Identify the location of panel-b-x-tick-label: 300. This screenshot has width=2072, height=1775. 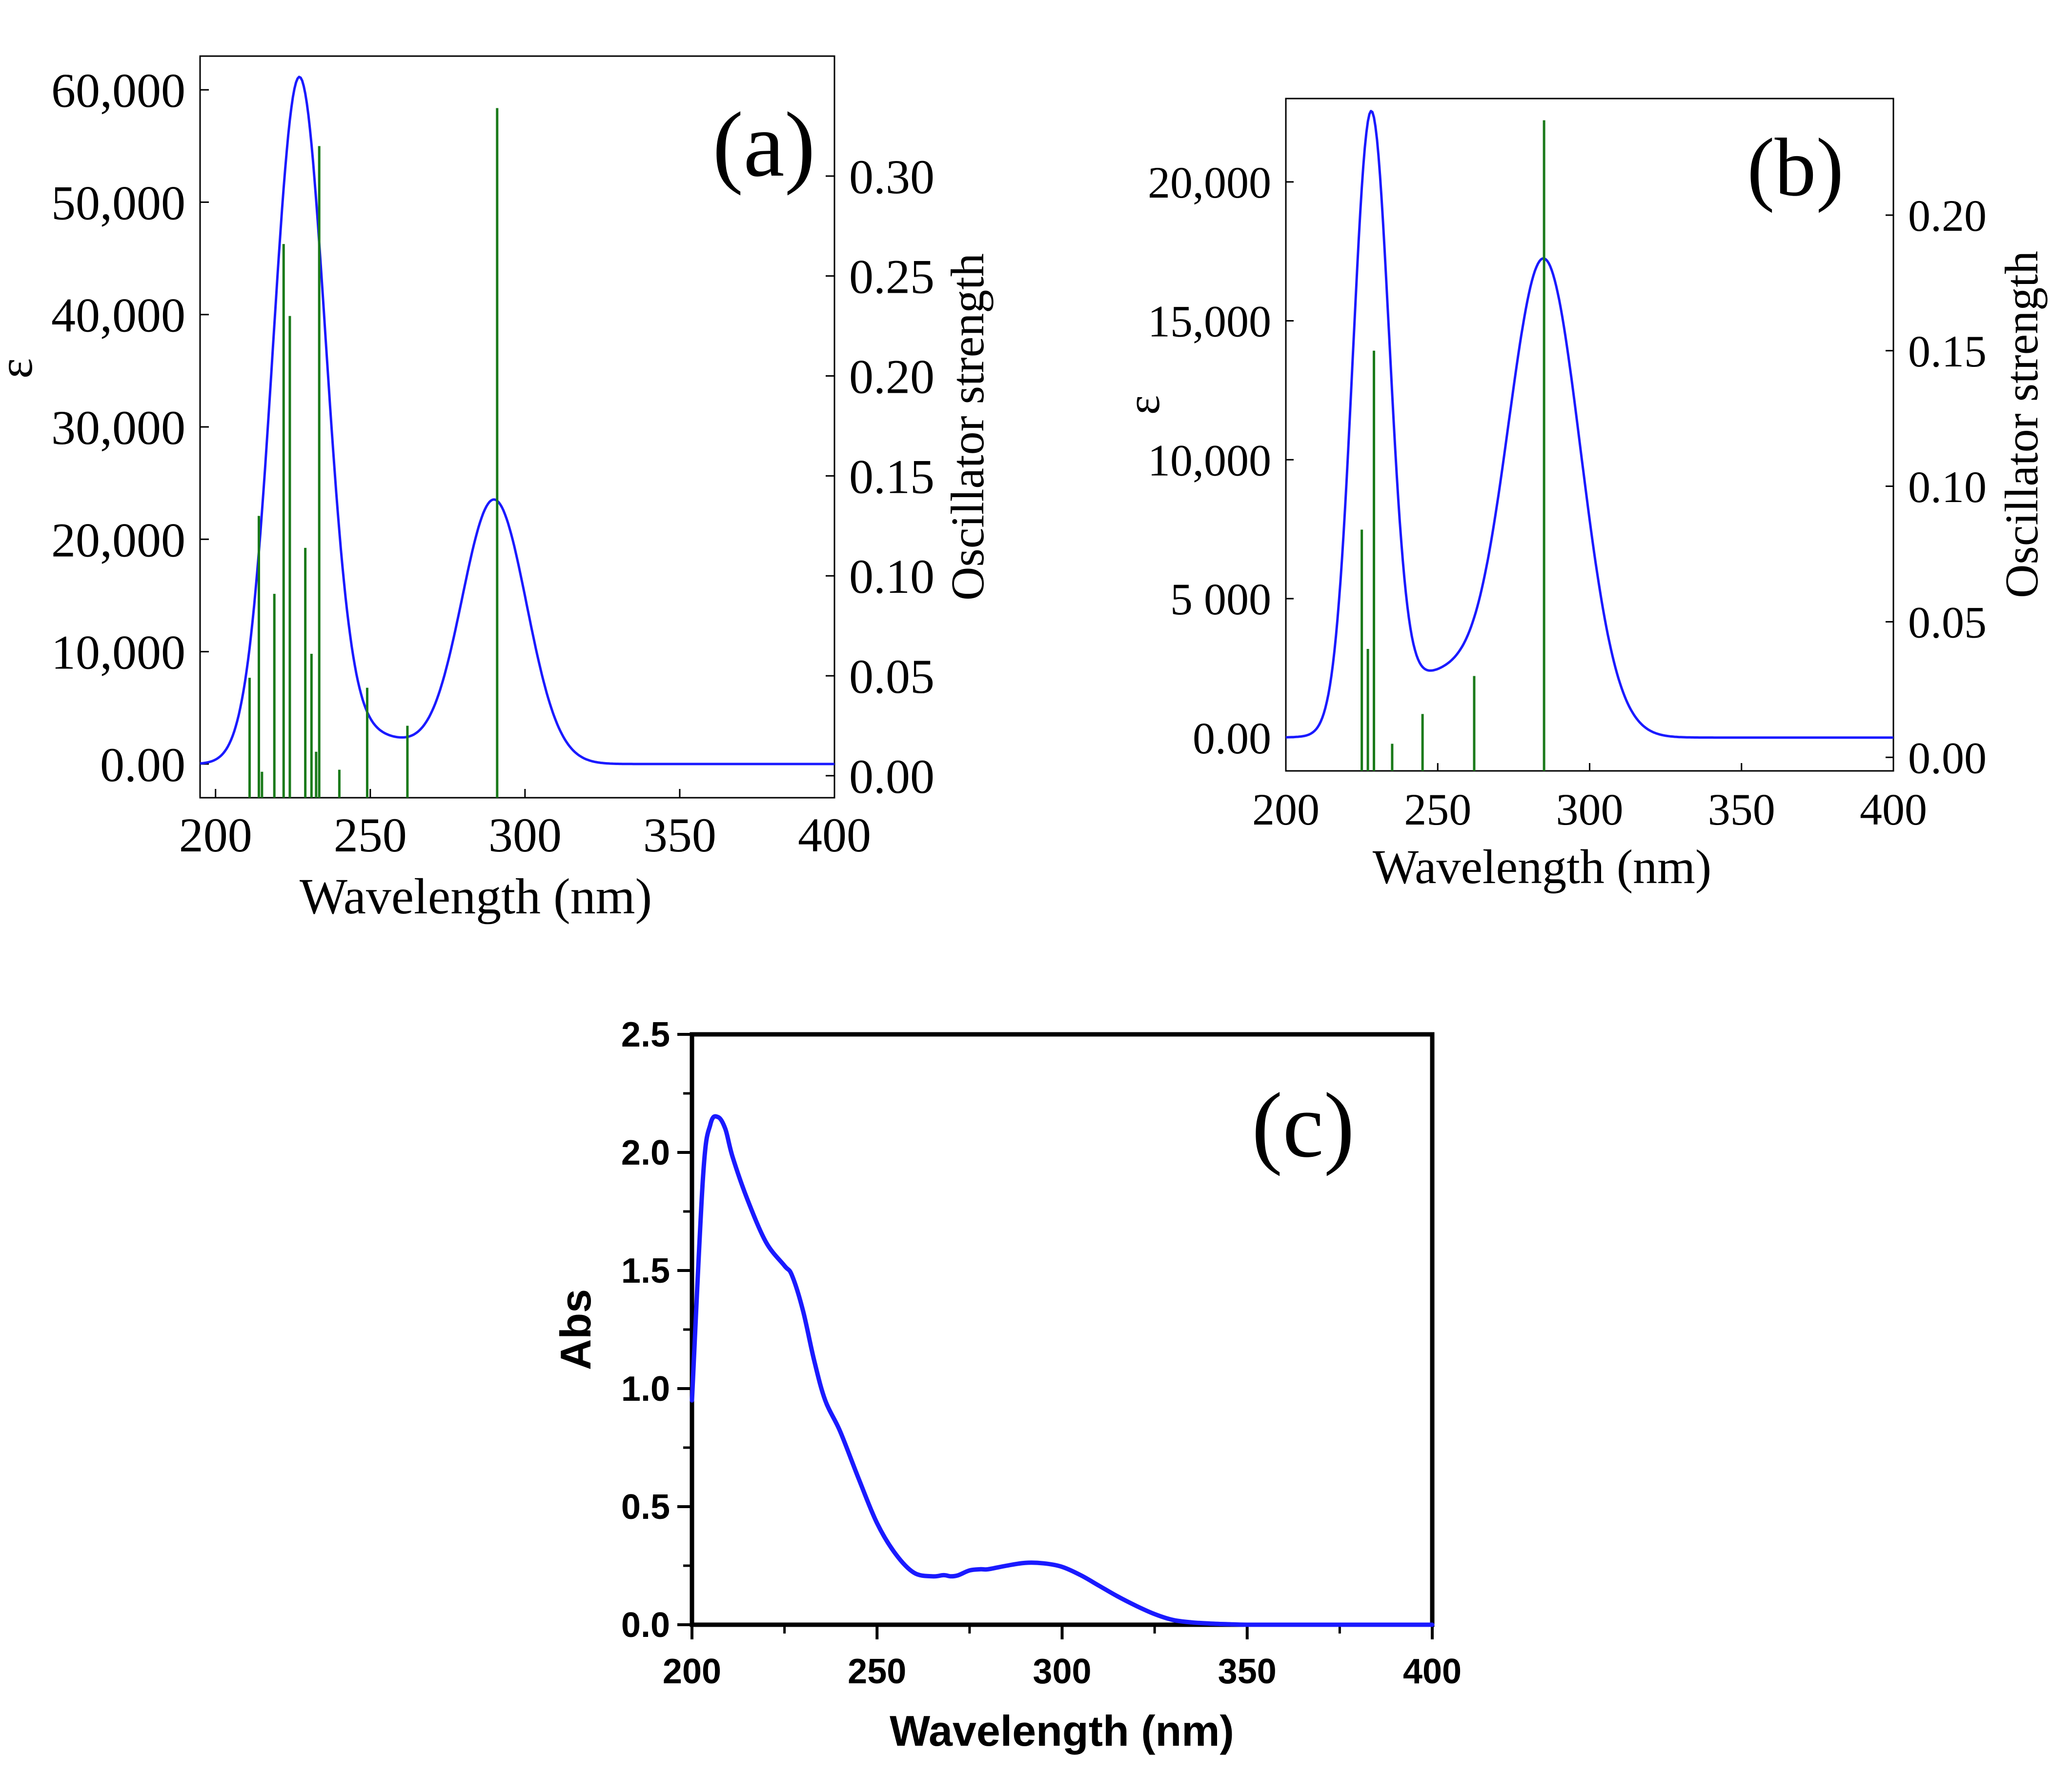
(1590, 809).